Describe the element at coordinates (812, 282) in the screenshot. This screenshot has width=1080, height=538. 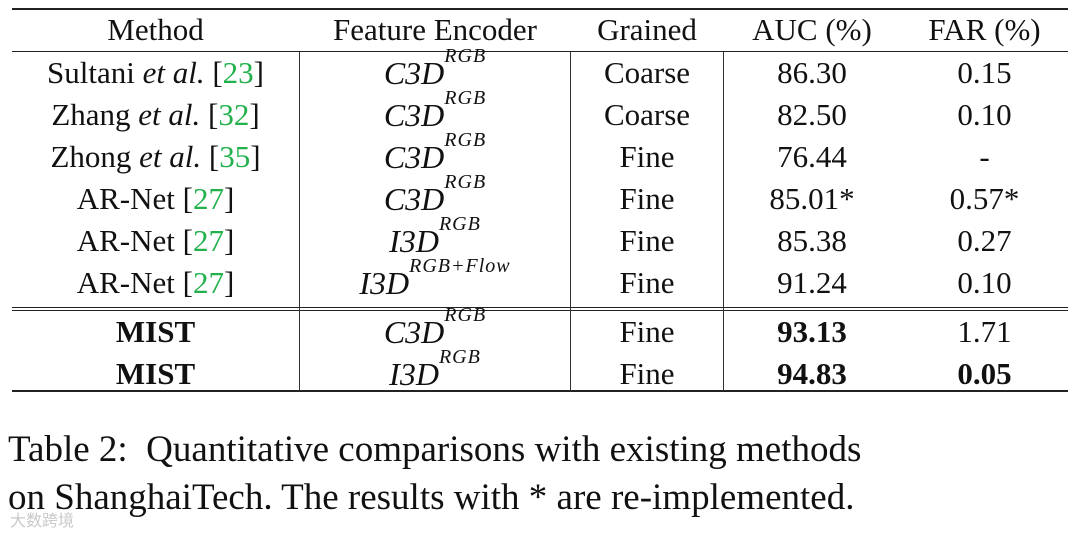
I see `auc-cell: 91.24` at that location.